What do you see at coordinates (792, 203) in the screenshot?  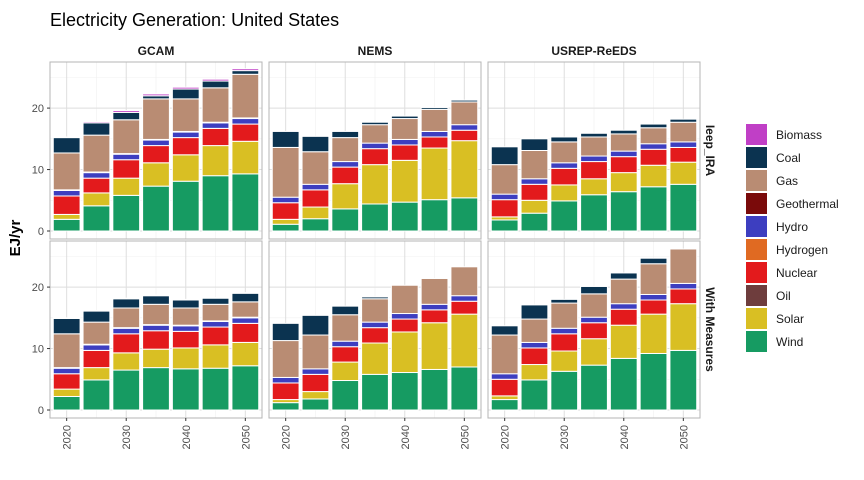 I see `legend-item-geothermal: Geothermal` at bounding box center [792, 203].